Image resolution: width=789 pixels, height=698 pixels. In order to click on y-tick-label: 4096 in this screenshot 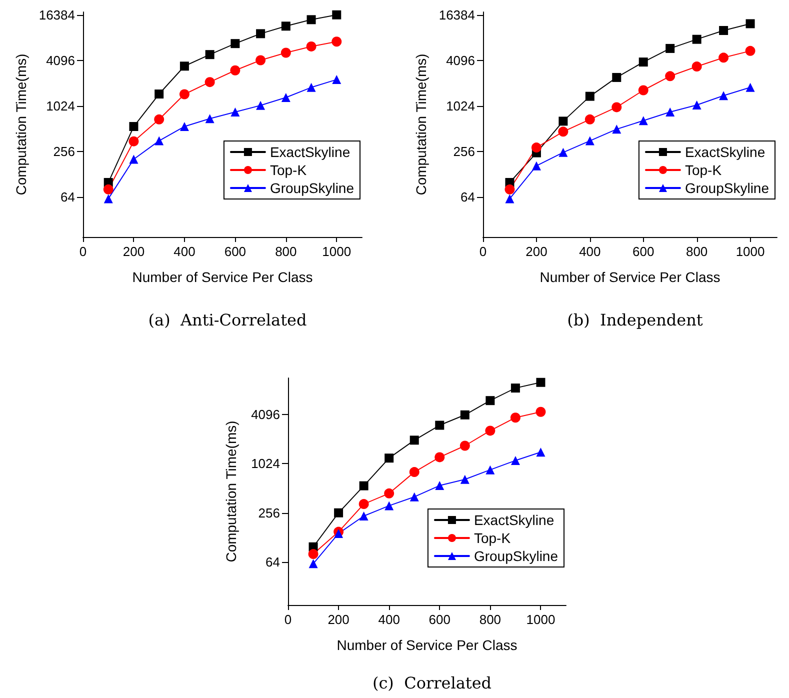, I will do `click(460, 60)`.